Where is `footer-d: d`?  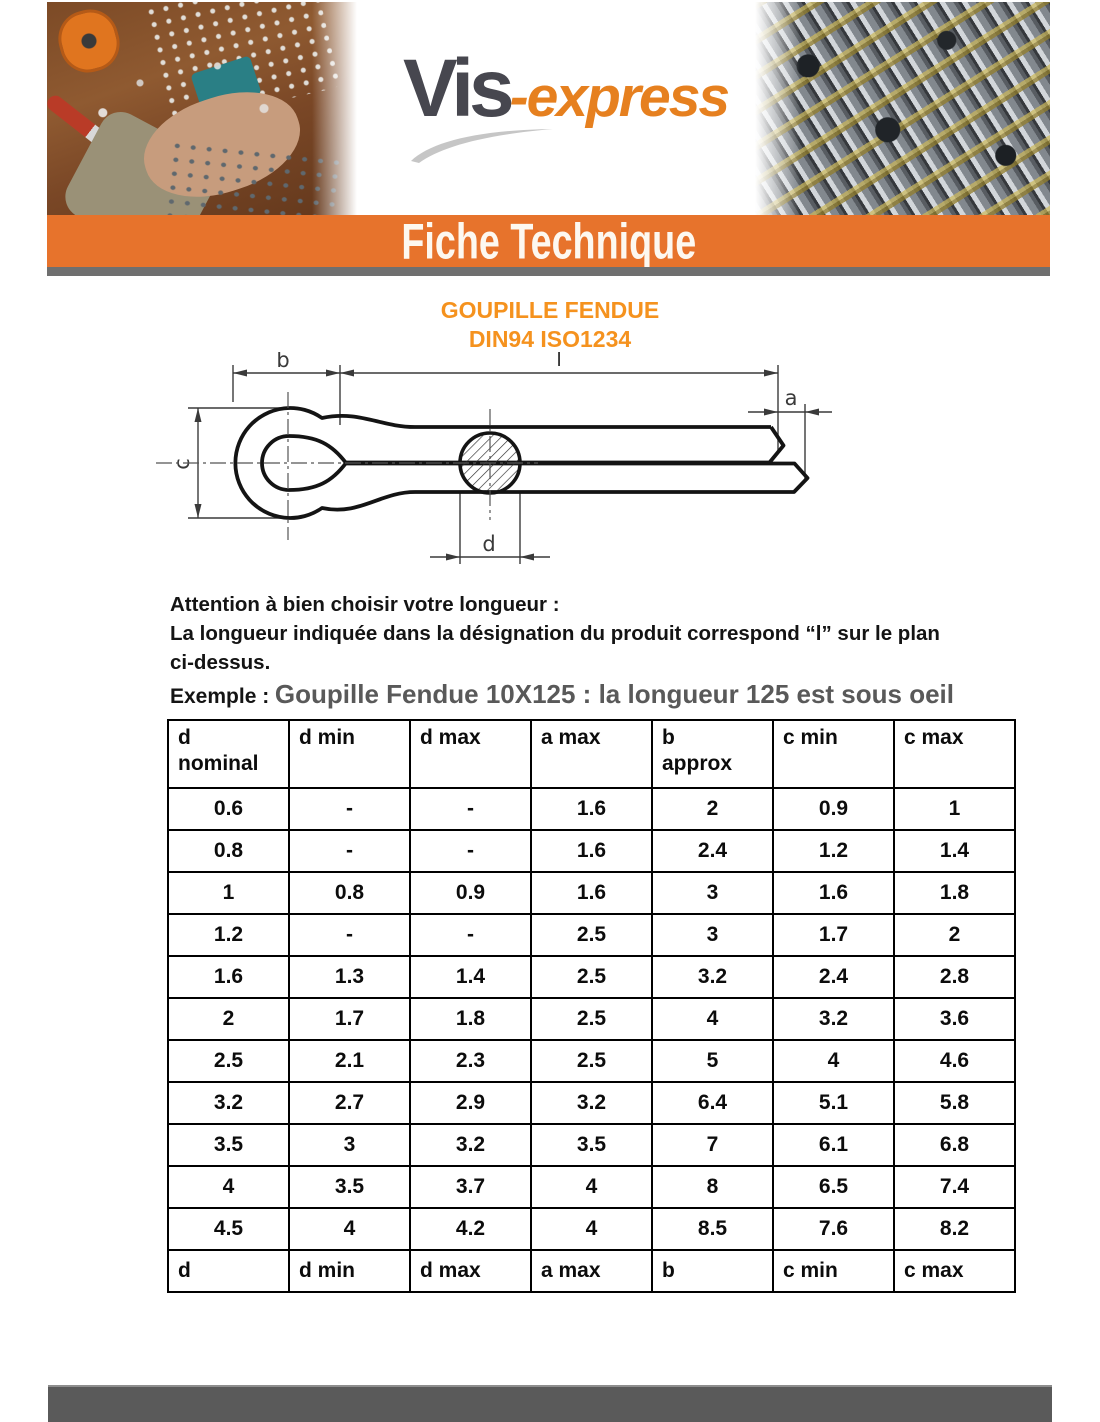
footer-d: d is located at coordinates (228, 1271).